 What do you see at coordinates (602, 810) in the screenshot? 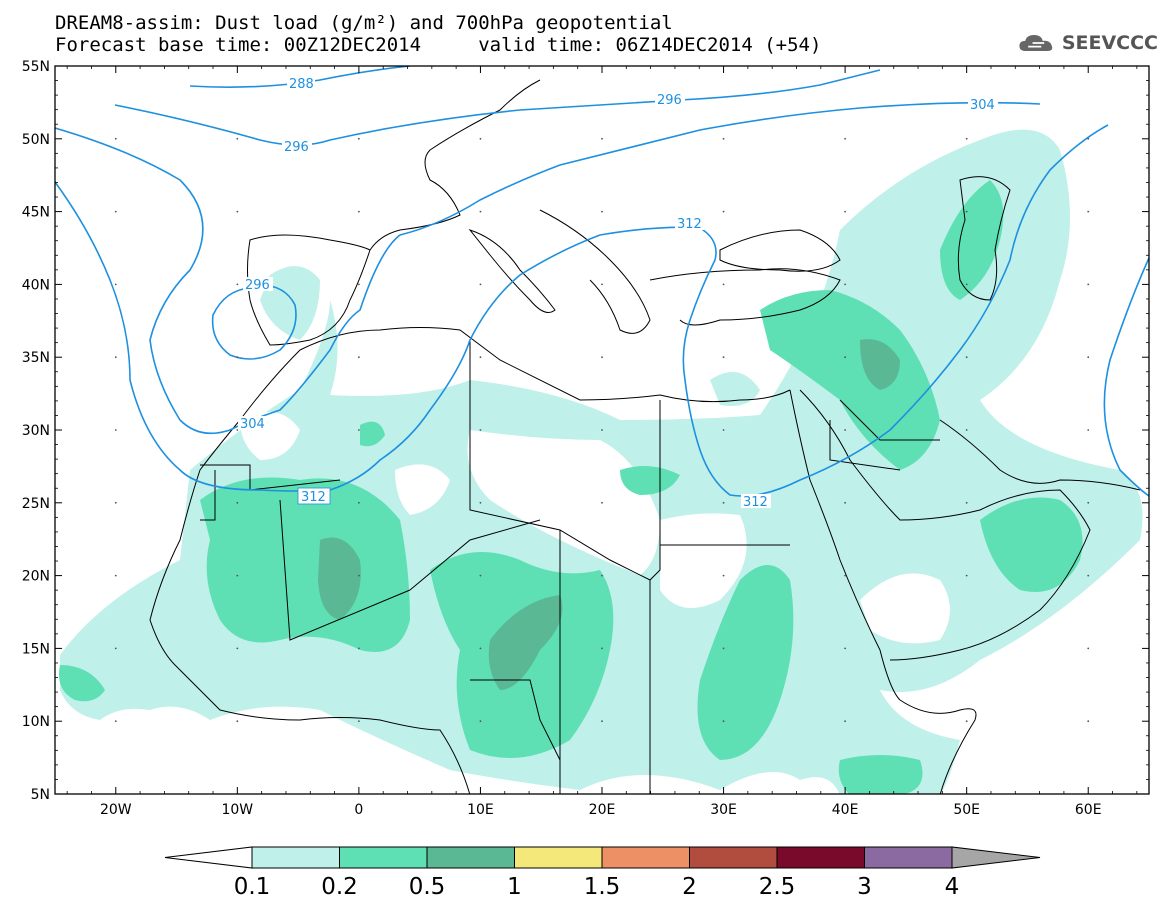
I see `lon-label: 20E` at bounding box center [602, 810].